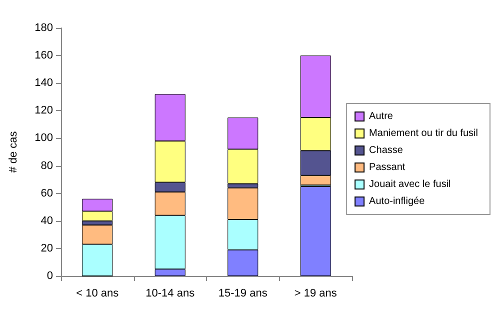 The width and height of the screenshot is (500, 318). I want to click on legend-label: Passant, so click(387, 167).